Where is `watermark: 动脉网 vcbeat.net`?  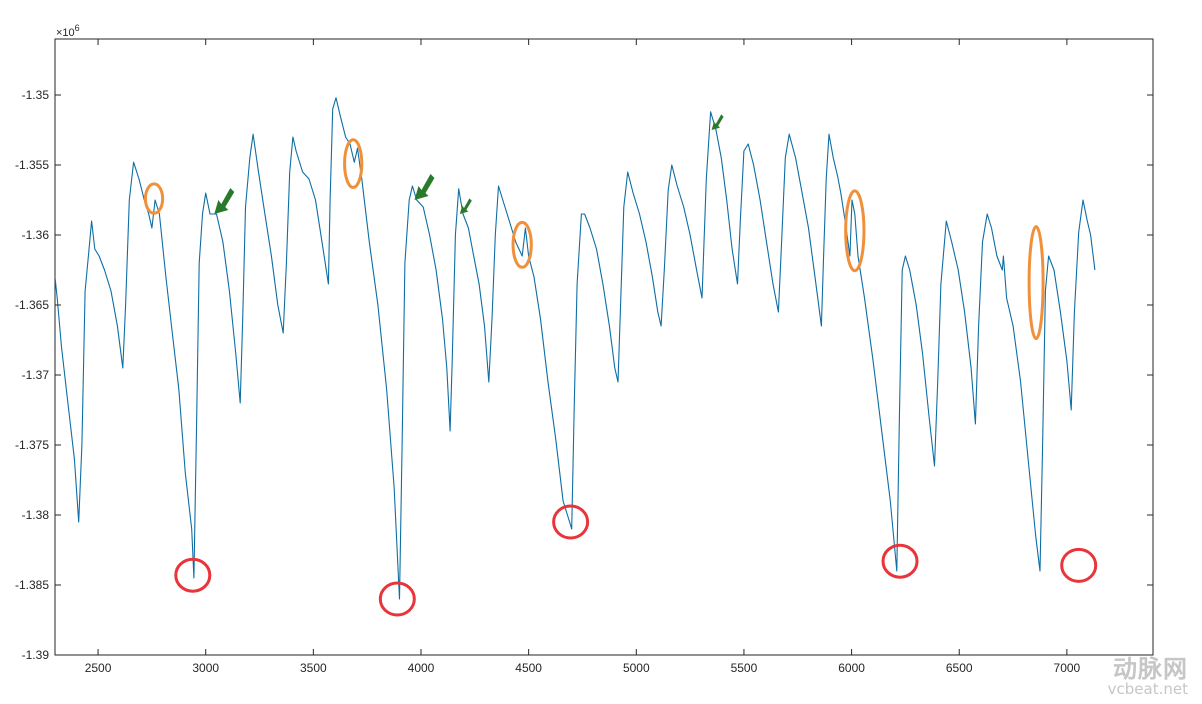
watermark: 动脉网 vcbeat.net is located at coordinates (1147, 677).